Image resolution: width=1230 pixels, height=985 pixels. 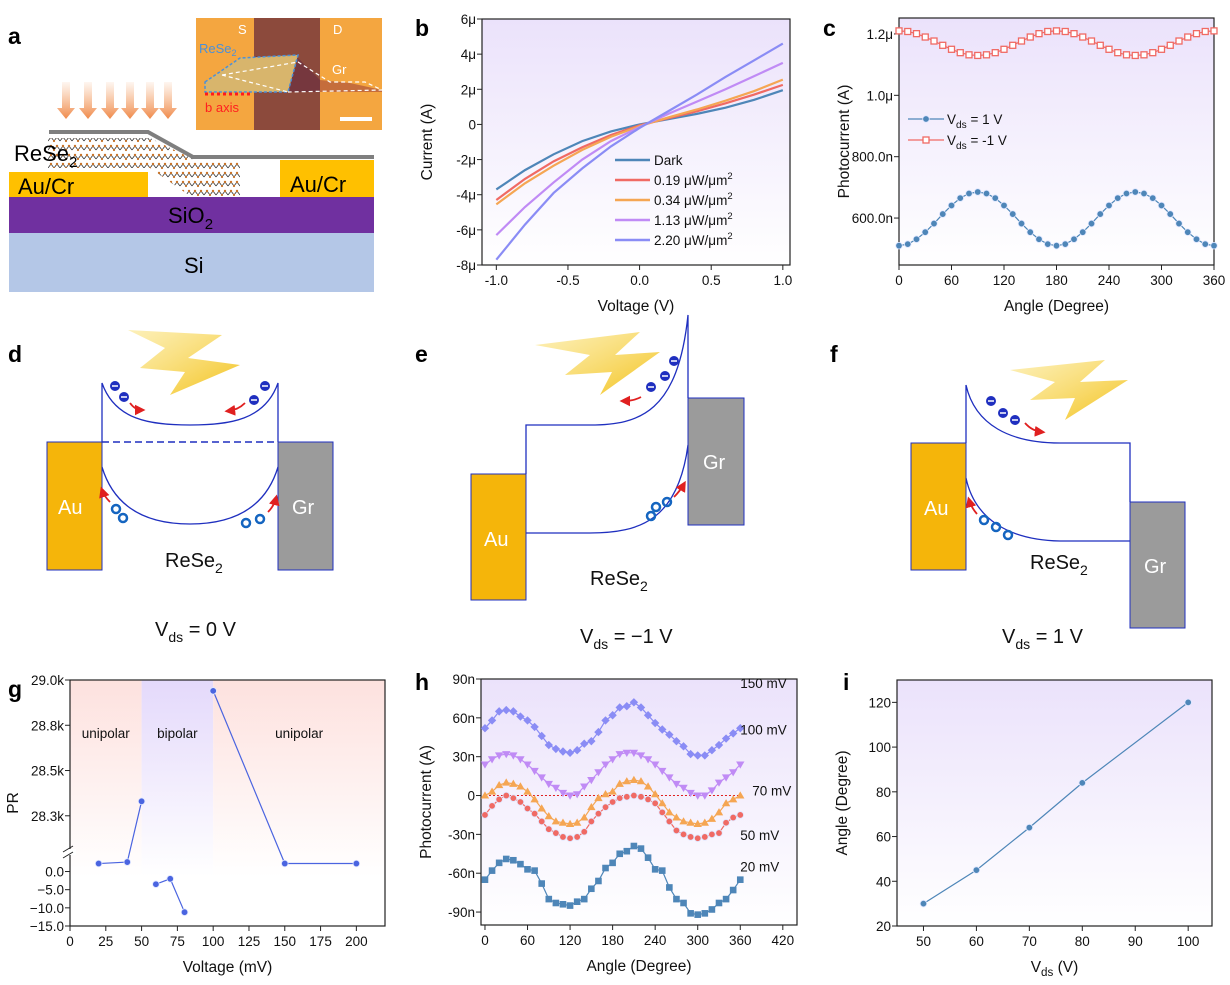 What do you see at coordinates (471, 796) in the screenshot?
I see `y-tick-label: 0` at bounding box center [471, 796].